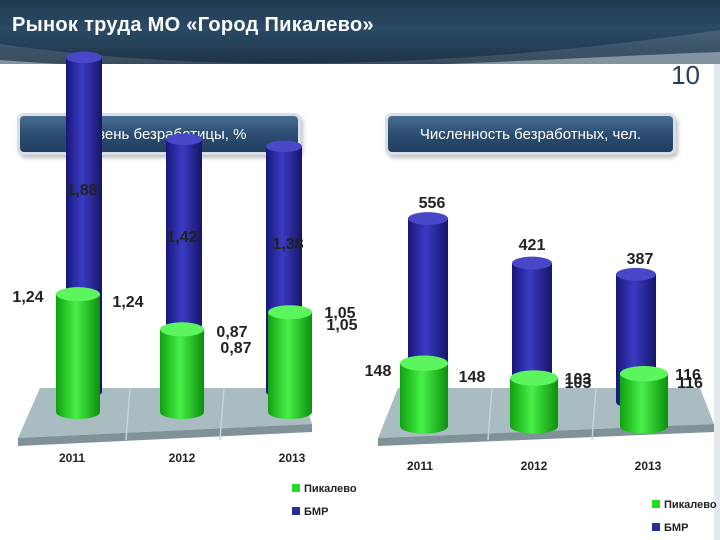  I want to click on slide-number: 10, so click(685, 75).